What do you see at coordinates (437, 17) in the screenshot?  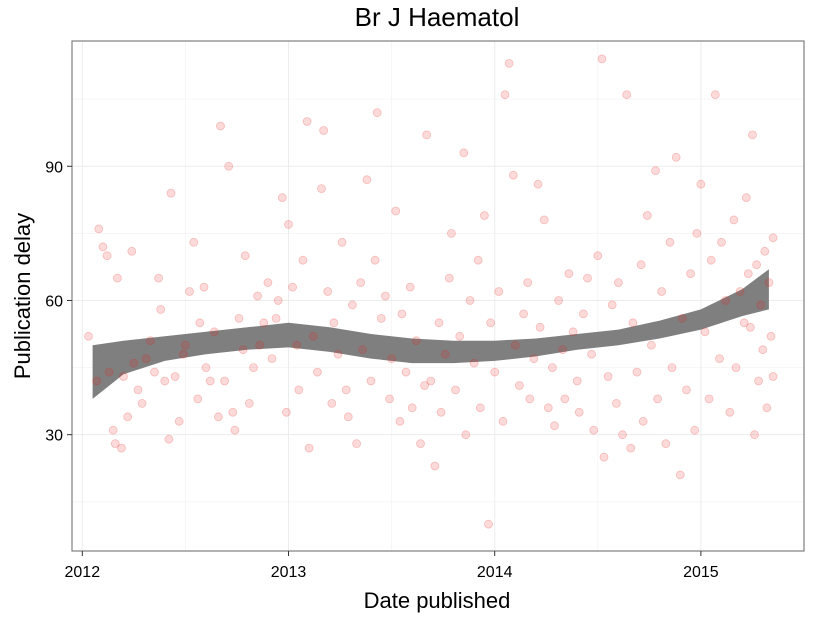 I see `chart-title: Br J Haematol` at bounding box center [437, 17].